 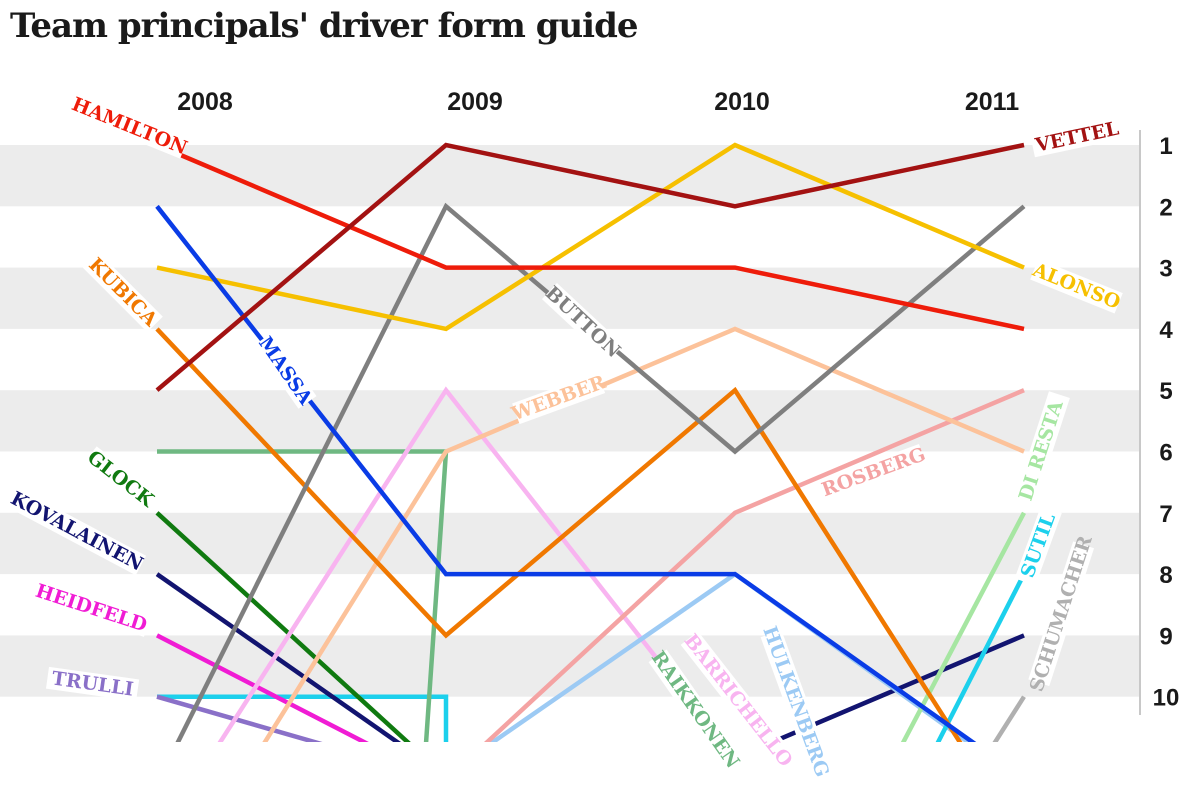 What do you see at coordinates (1165, 391) in the screenshot?
I see `y-tick-label: 5` at bounding box center [1165, 391].